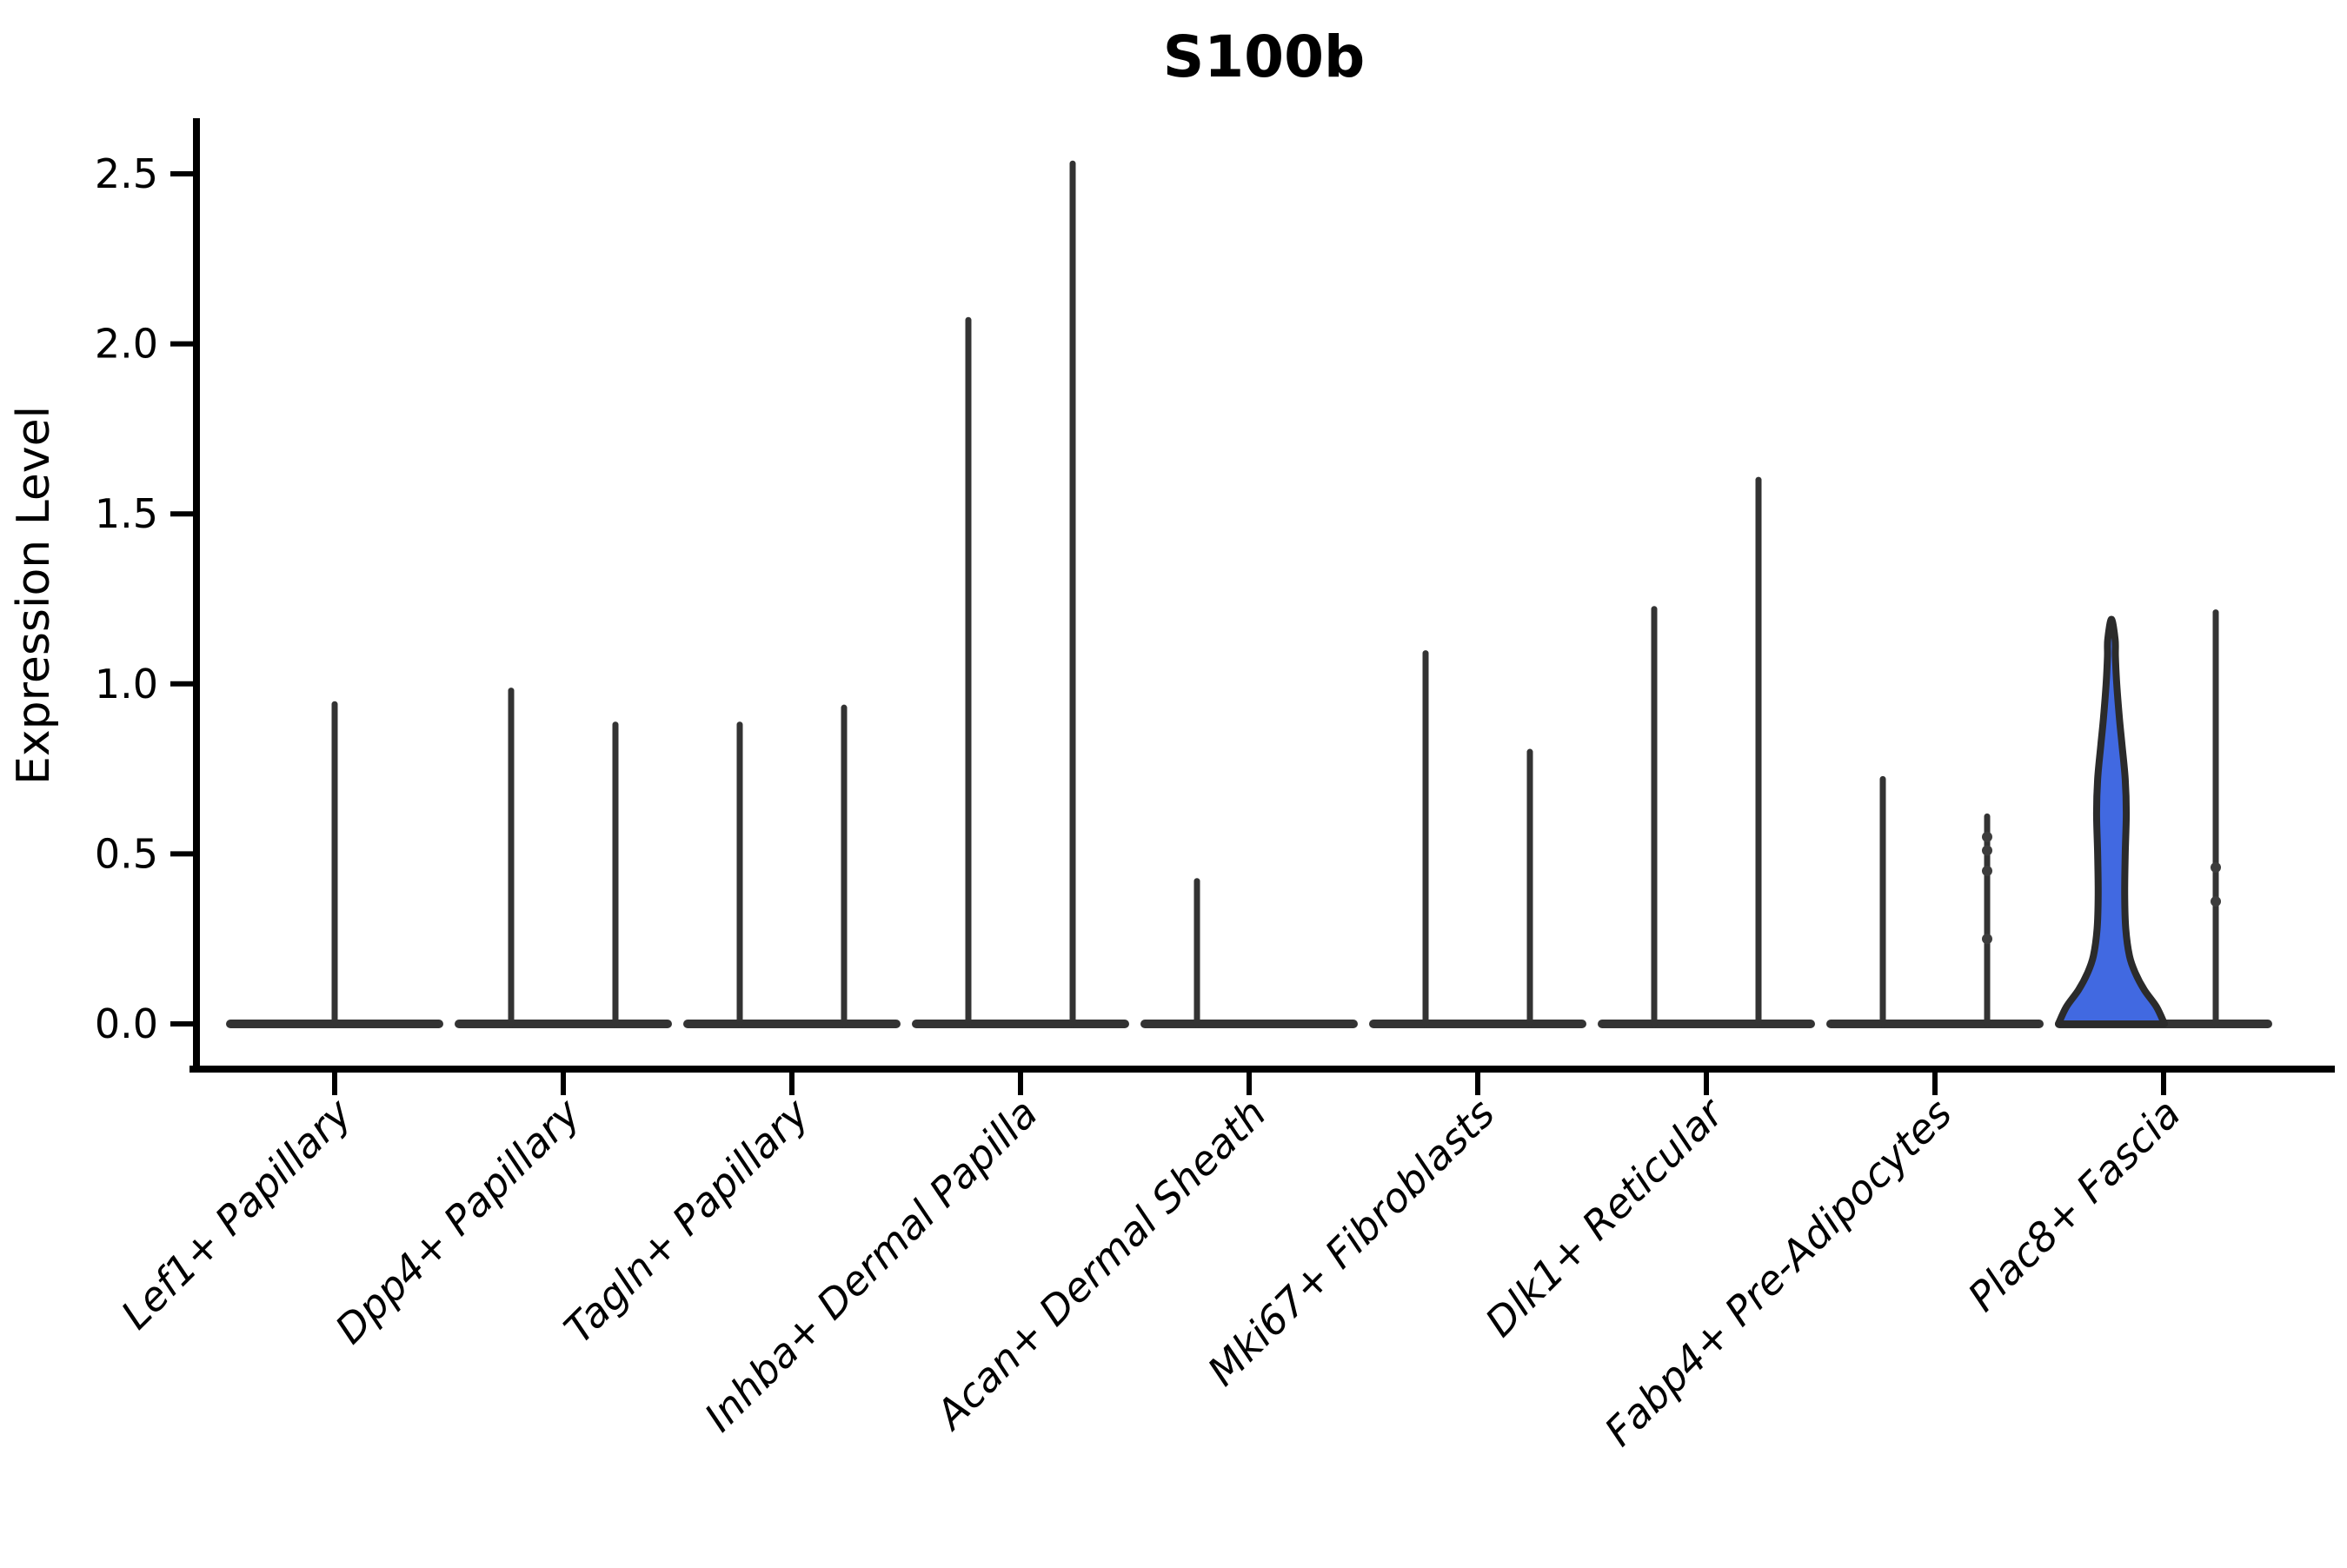 This screenshot has height=1568, width=2347. What do you see at coordinates (2111, 821) in the screenshot?
I see `violin-density-body` at bounding box center [2111, 821].